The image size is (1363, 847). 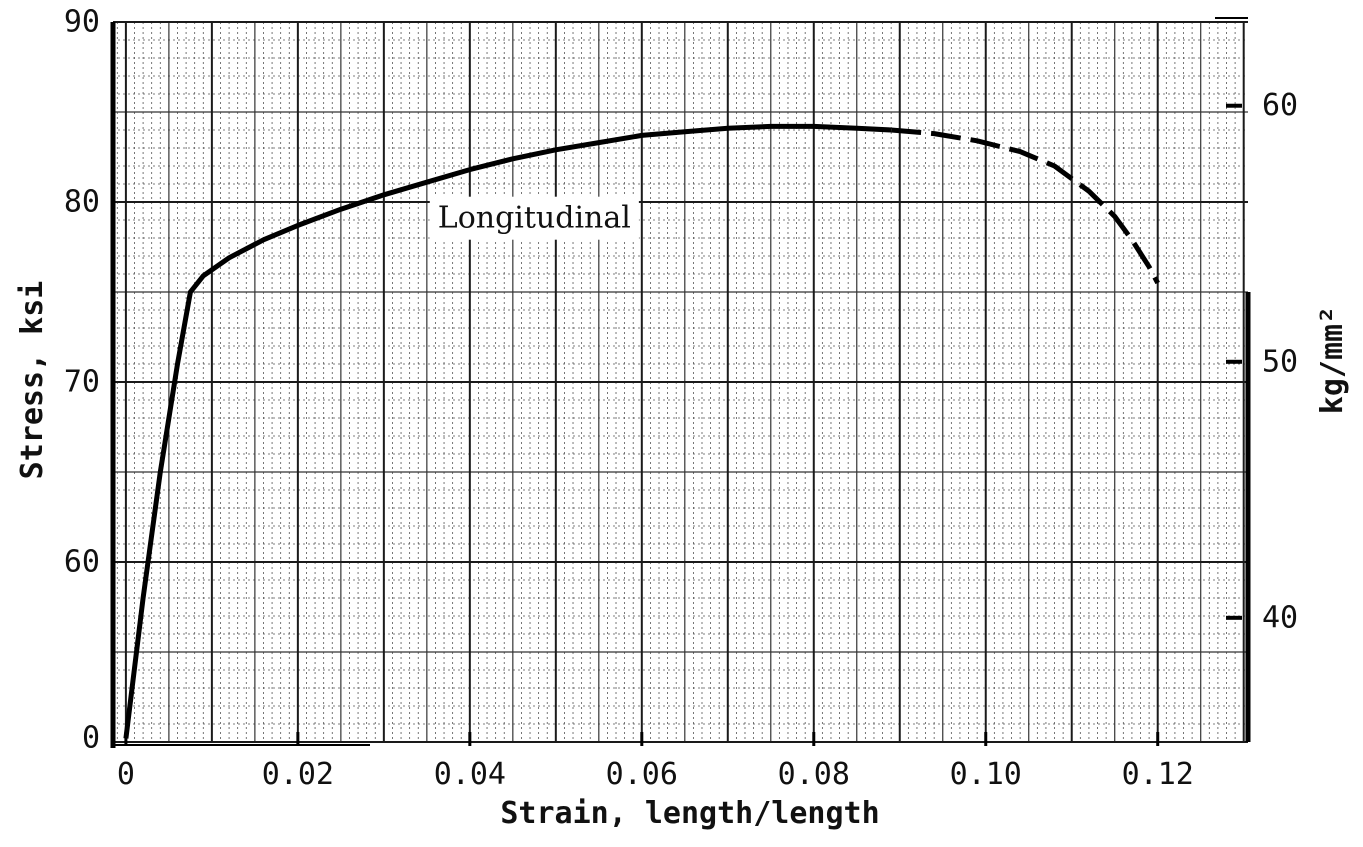 What do you see at coordinates (689, 813) in the screenshot?
I see `x-axis-title: Strain, length/length` at bounding box center [689, 813].